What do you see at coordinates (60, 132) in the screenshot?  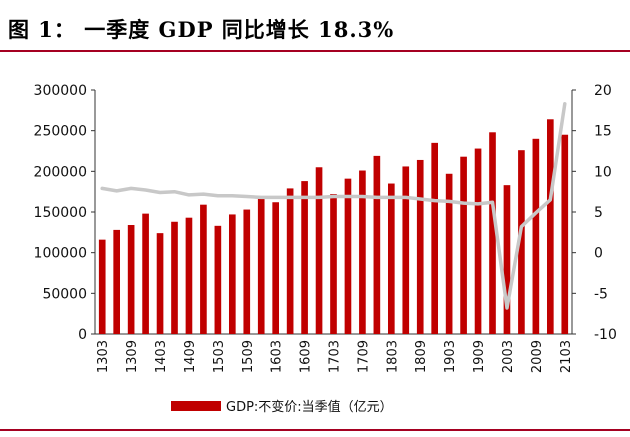 I see `y-left-tick-label: 250000` at bounding box center [60, 132].